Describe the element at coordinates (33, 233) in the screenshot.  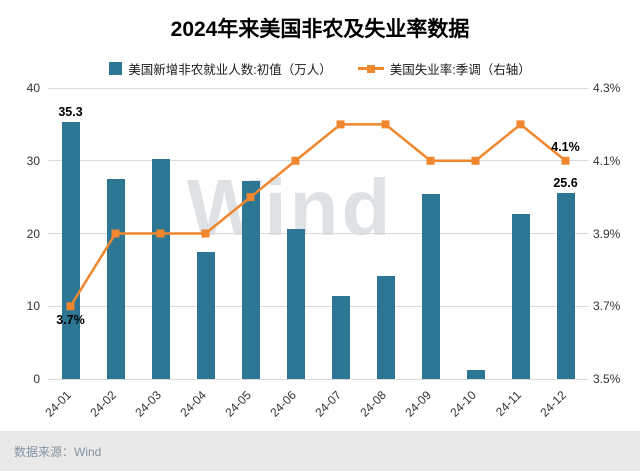
I see `left-axis-tick-label: 20` at that location.